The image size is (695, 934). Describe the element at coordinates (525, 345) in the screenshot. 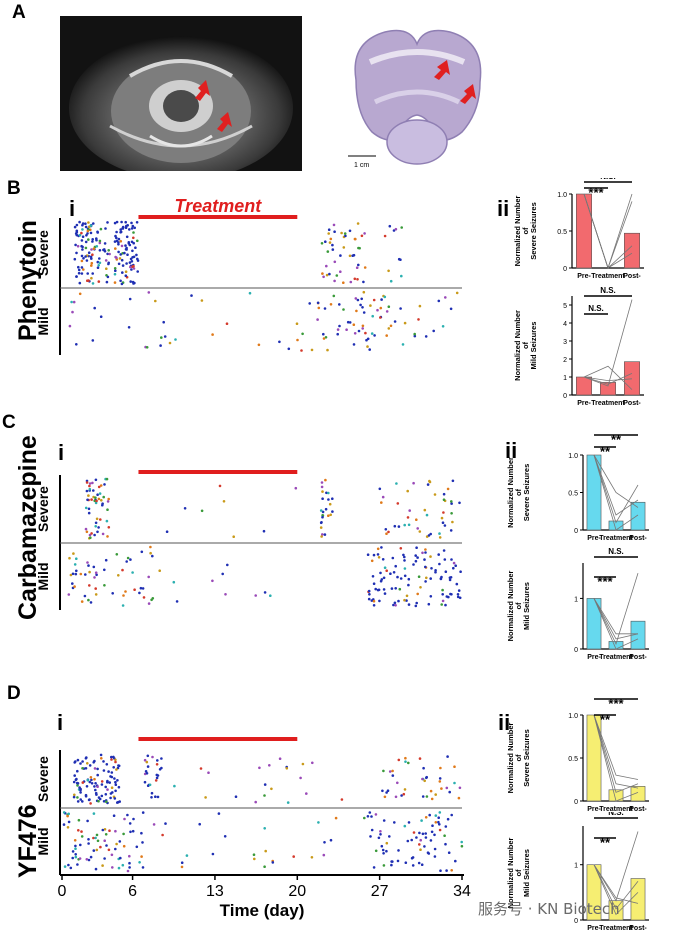

I see `bar-y-axis-label: of` at that location.